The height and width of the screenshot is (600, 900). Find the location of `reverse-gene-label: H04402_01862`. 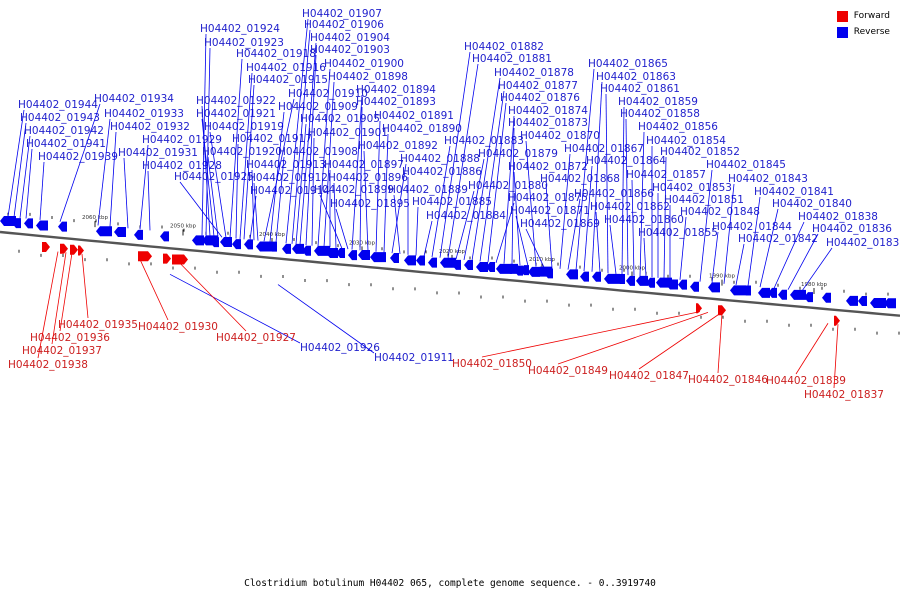

reverse-gene-label: H04402_01862 is located at coordinates (630, 207).